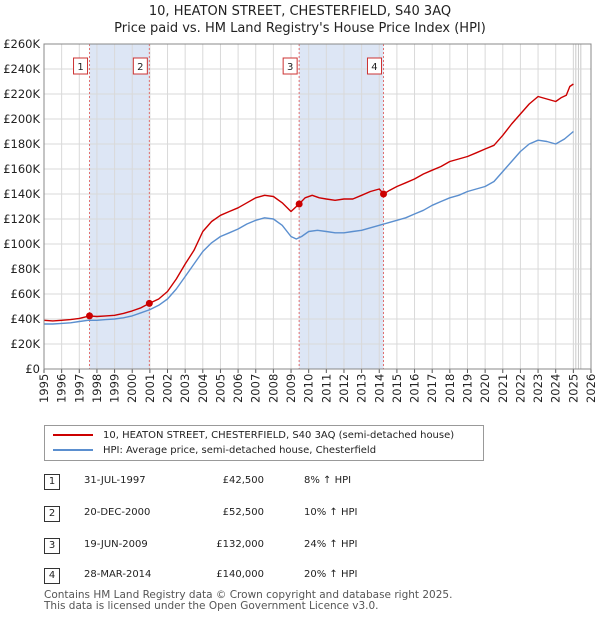 The width and height of the screenshot is (600, 620). Describe the element at coordinates (117, 512) in the screenshot. I see `sale-date: 20-DEC-2000` at that location.